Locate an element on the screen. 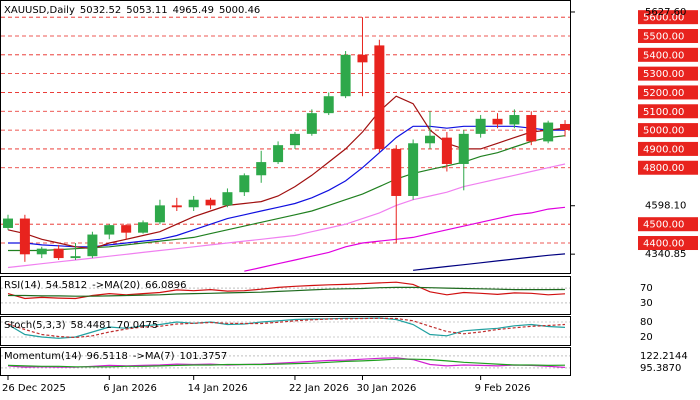 The height and width of the screenshot is (400, 700). stoch-frame is located at coordinates (285, 331).